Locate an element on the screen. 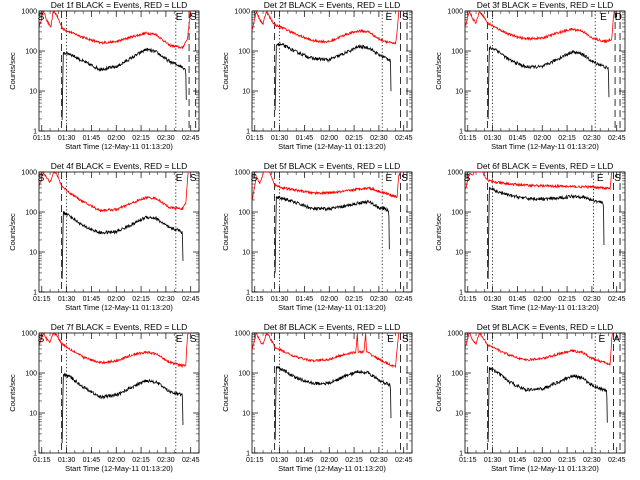 Image resolution: width=640 pixels, height=480 pixels. panel-title: Det 2f BLACK = Events, RED = LLD is located at coordinates (332, 5).